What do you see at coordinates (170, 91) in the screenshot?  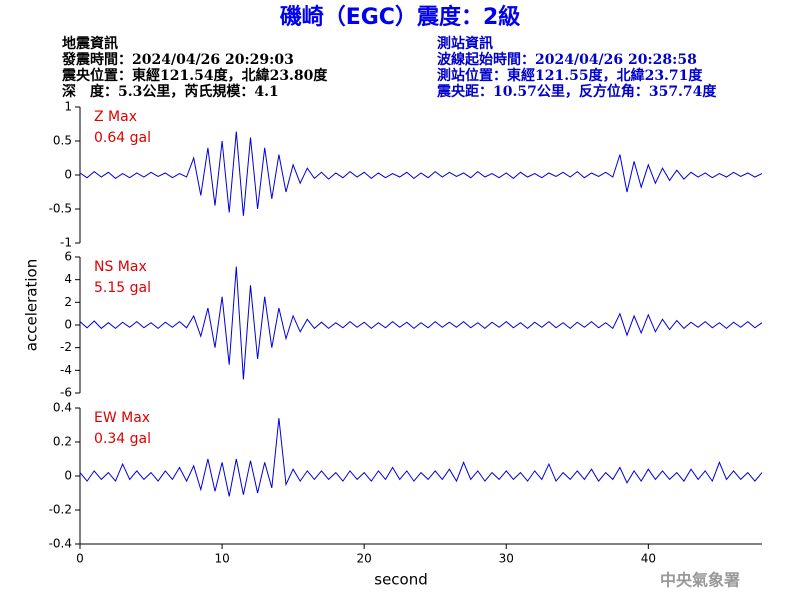 I see `info-line: 深 度：5.3公里，芮氏規模：4.1` at bounding box center [170, 91].